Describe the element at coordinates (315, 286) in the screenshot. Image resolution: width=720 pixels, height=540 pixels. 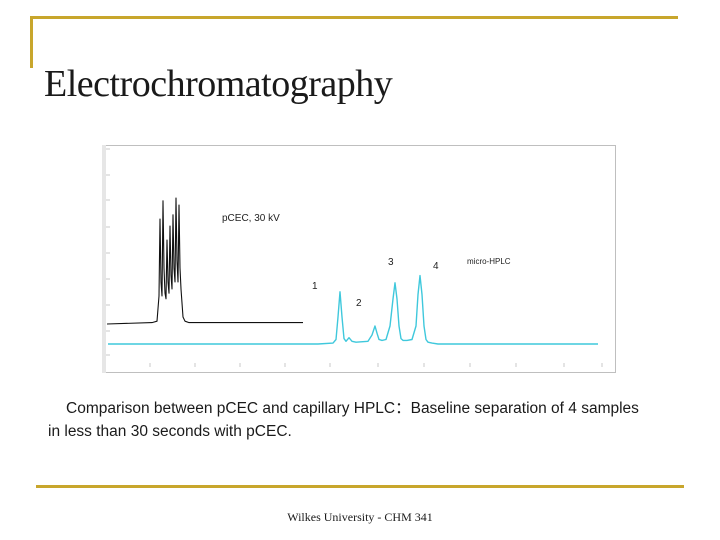
I see `peak-label-1: 1` at that location.